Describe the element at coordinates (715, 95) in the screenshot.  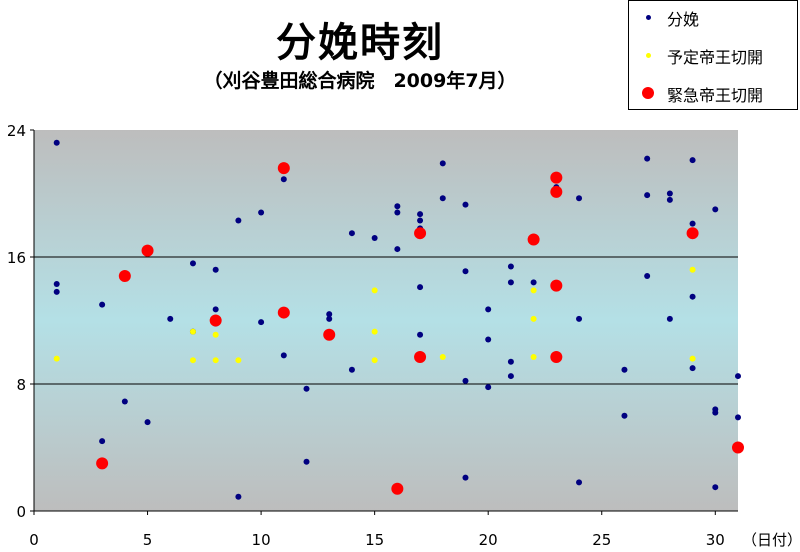
I see `legend-label: 緊急帝王切開` at that location.